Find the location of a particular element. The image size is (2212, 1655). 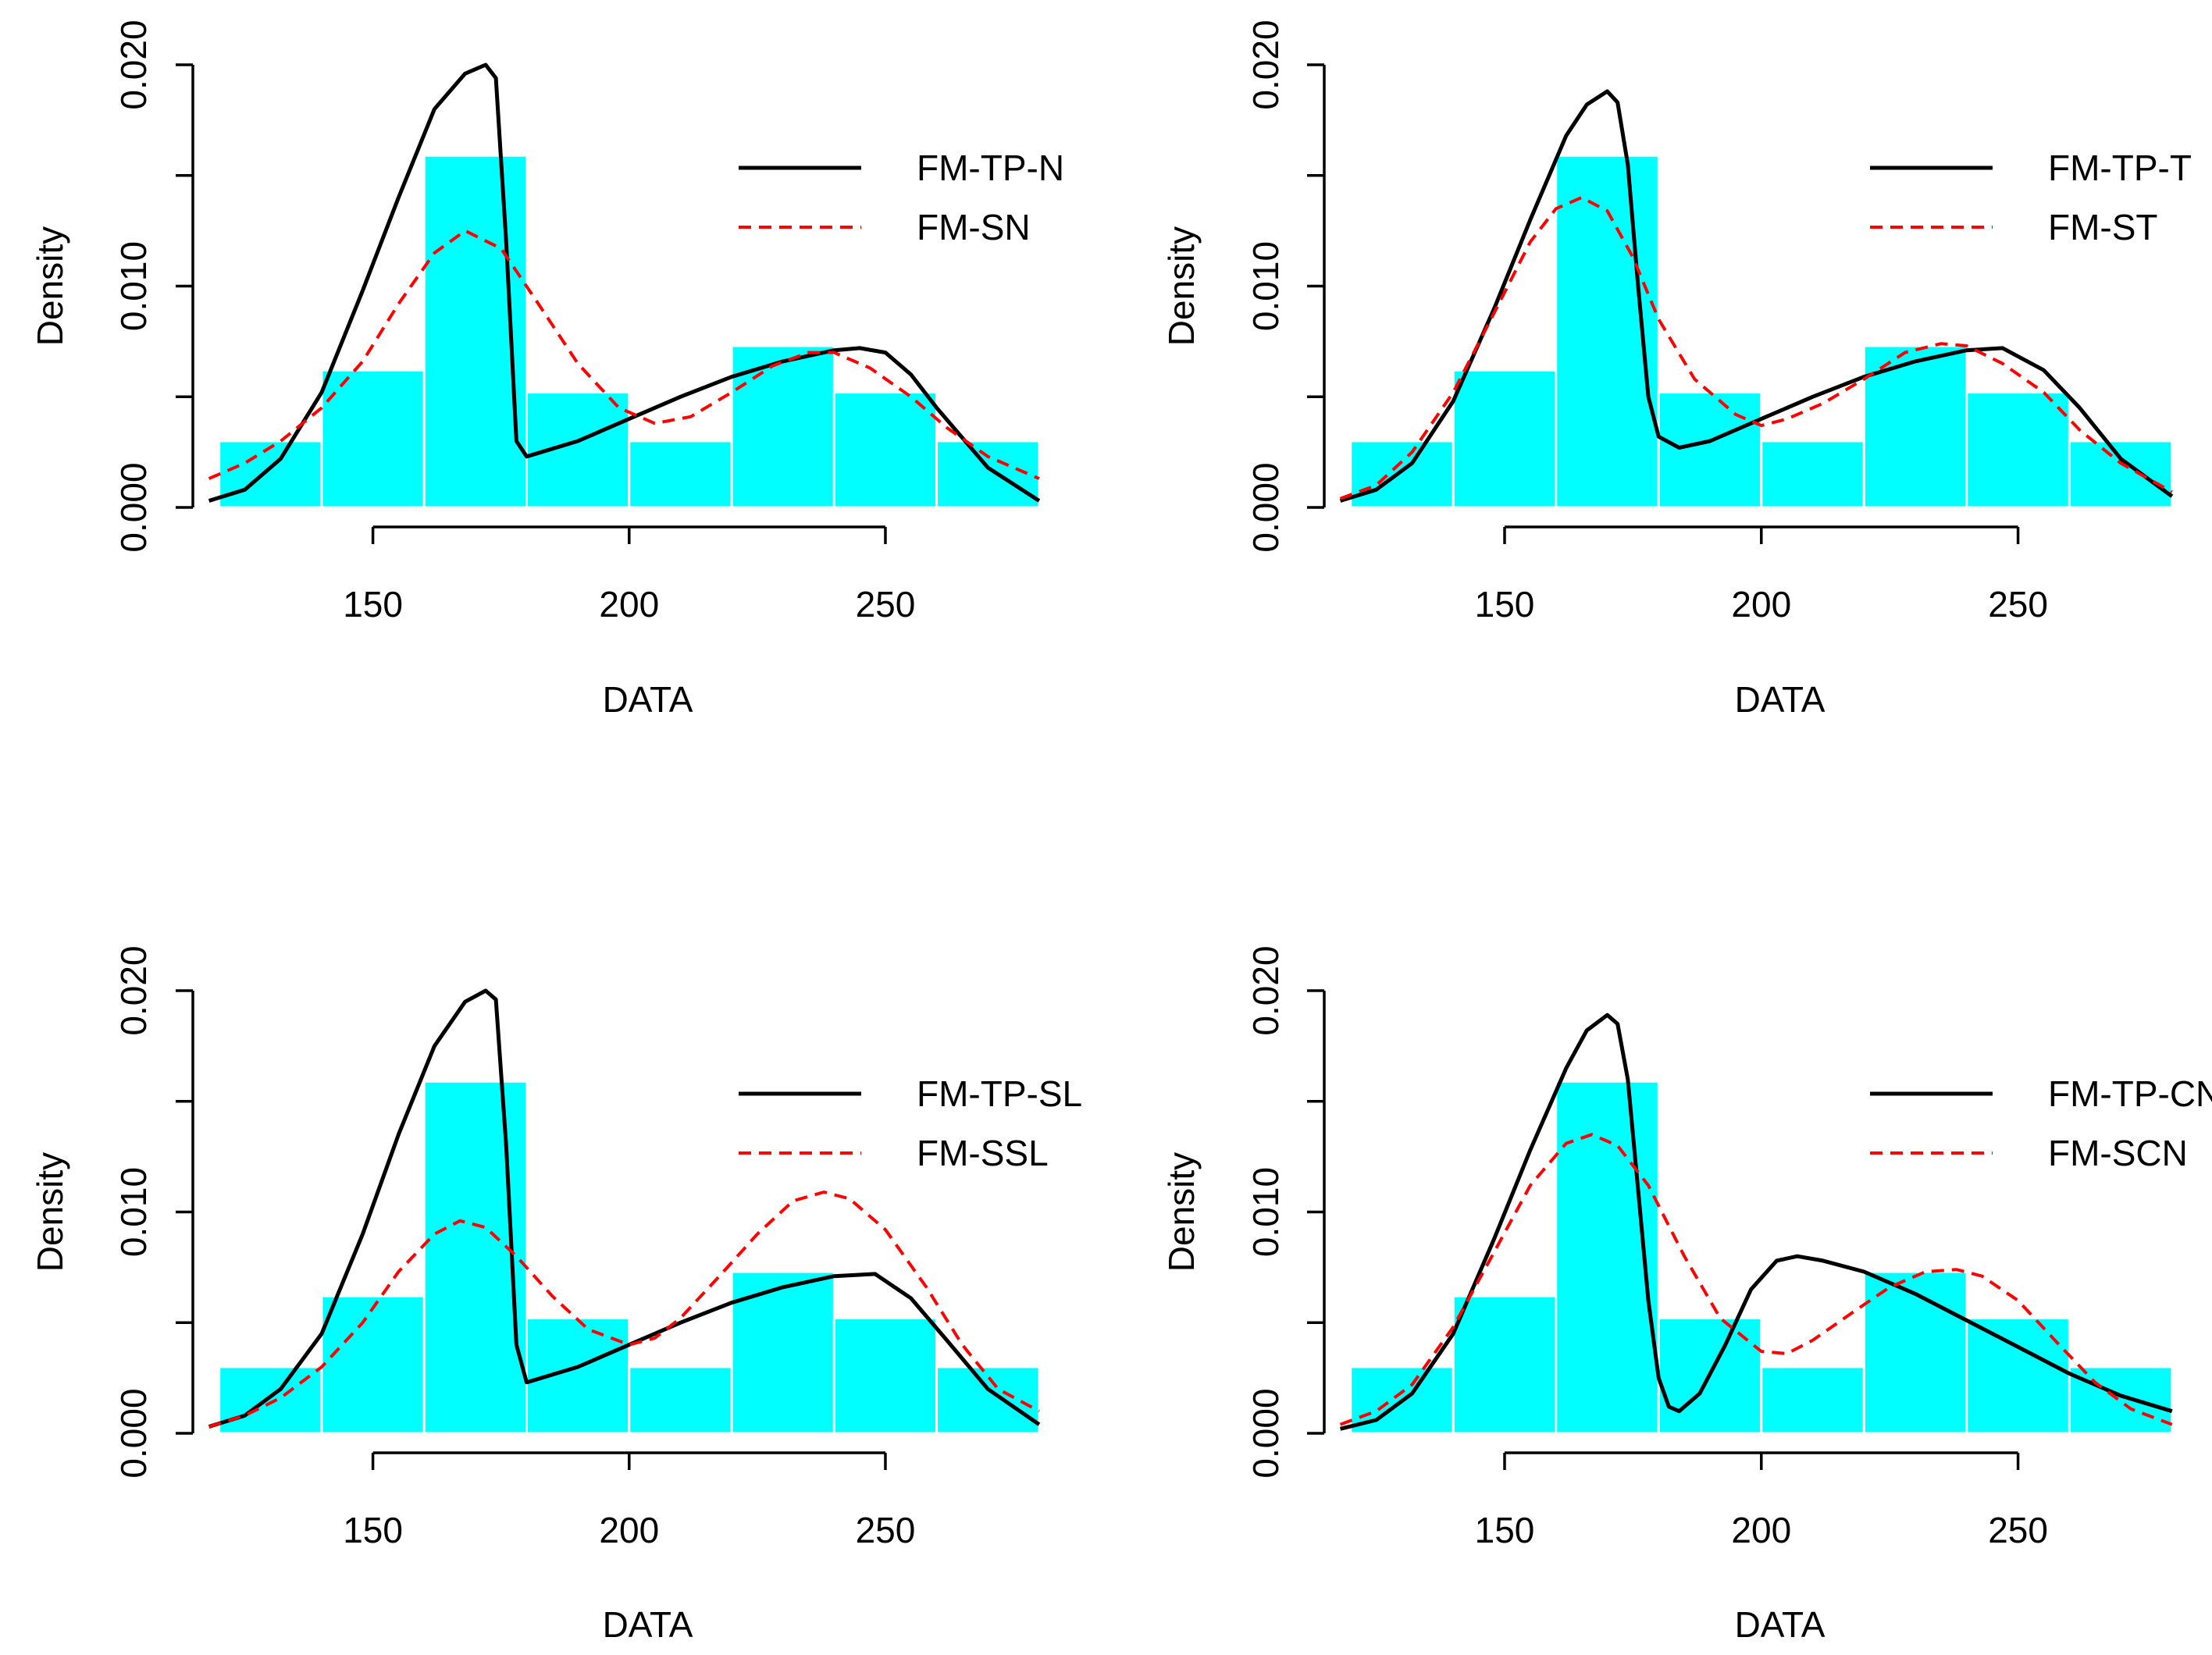

legend-label: FM-SCN is located at coordinates (2118, 1153).